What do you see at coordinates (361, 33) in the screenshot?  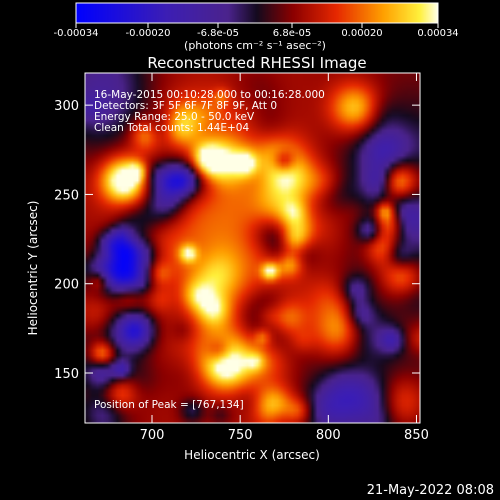 I see `colorbar-tick-label: 0.00020` at bounding box center [361, 33].